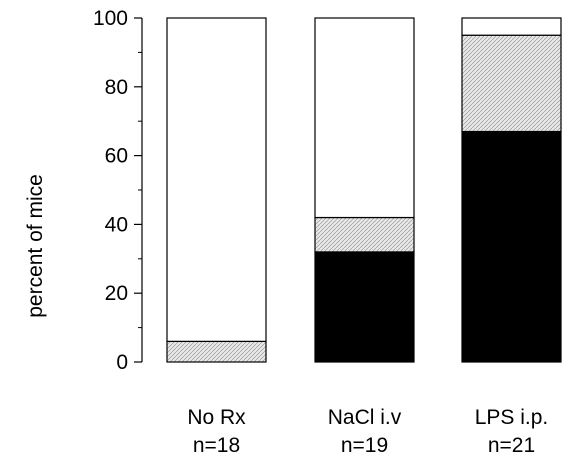  What do you see at coordinates (116, 87) in the screenshot?
I see `y-tick-label: 80` at bounding box center [116, 87].